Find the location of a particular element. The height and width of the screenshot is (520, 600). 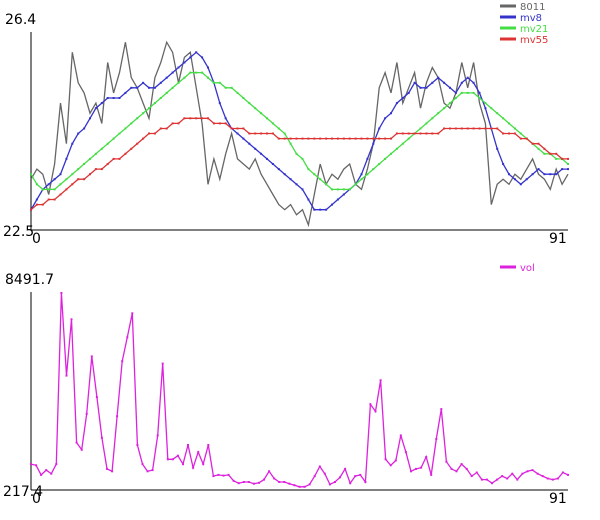

volume-y-min-label: 217.4 is located at coordinates (23, 492).